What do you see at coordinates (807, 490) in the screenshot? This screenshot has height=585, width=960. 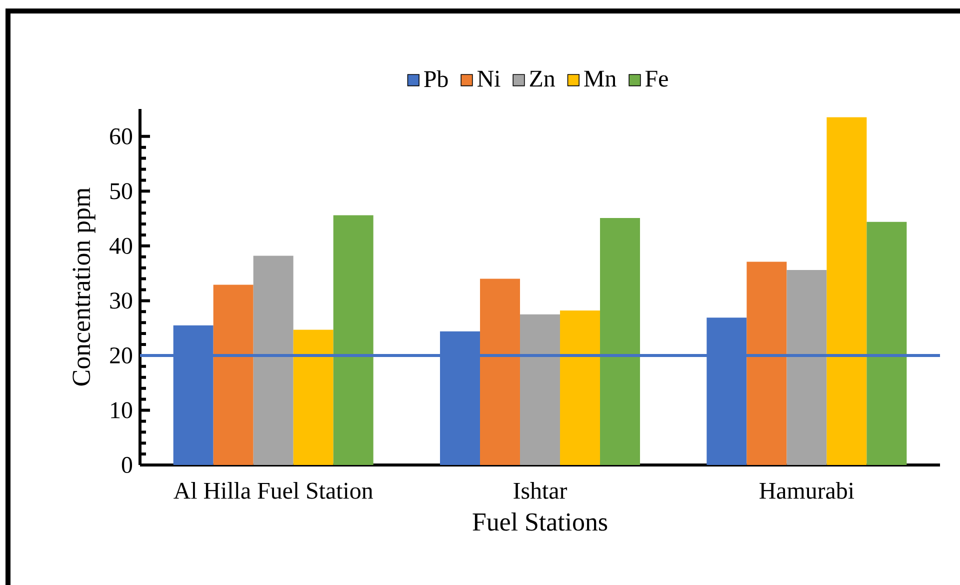 I see `x-tick-label: Hamurabi` at bounding box center [807, 490].